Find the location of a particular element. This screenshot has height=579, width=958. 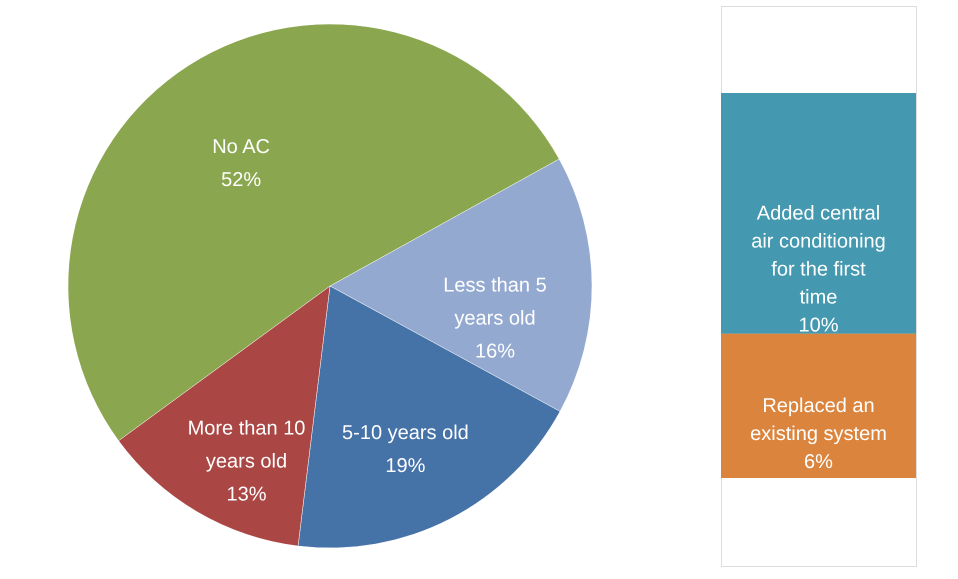

slice-label: No AC is located at coordinates (241, 147).